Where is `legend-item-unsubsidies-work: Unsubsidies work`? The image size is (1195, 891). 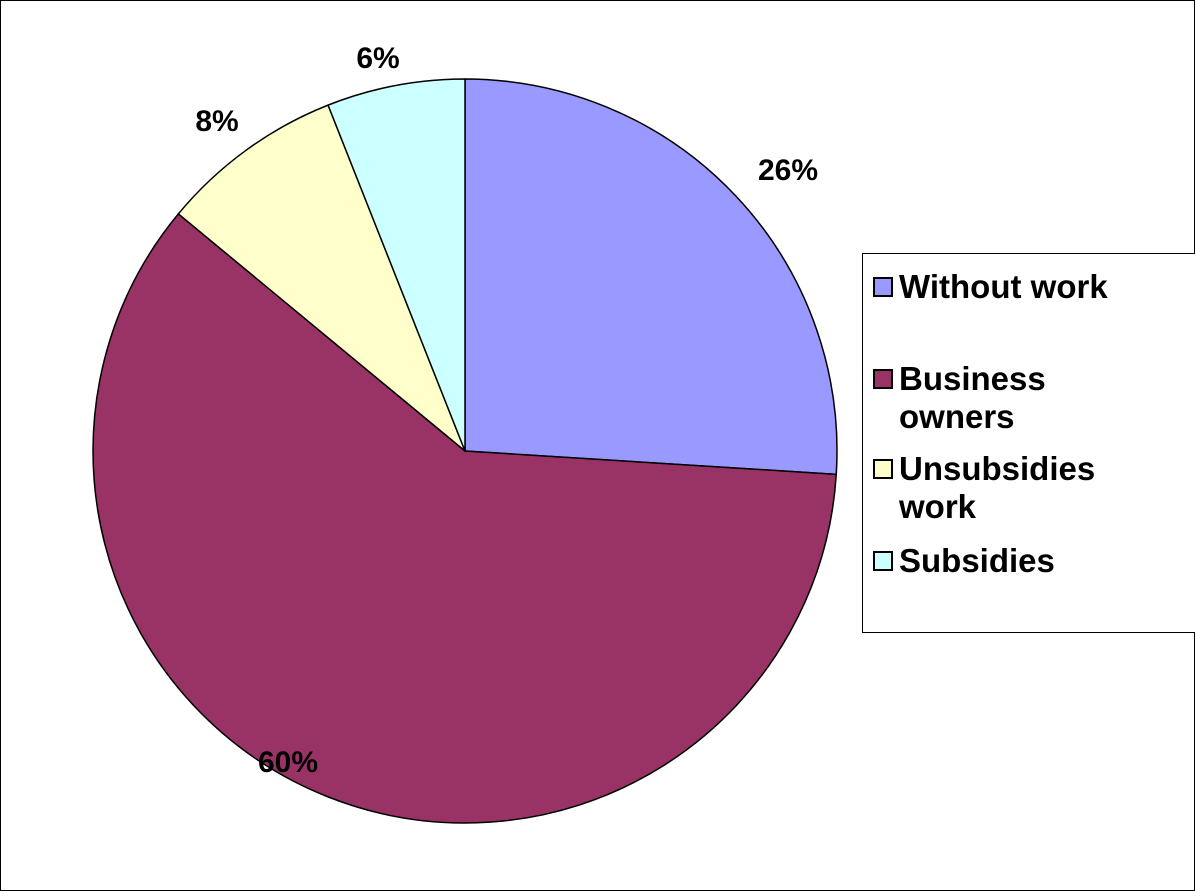
legend-item-unsubsidies-work: Unsubsidies work is located at coordinates (991, 488).